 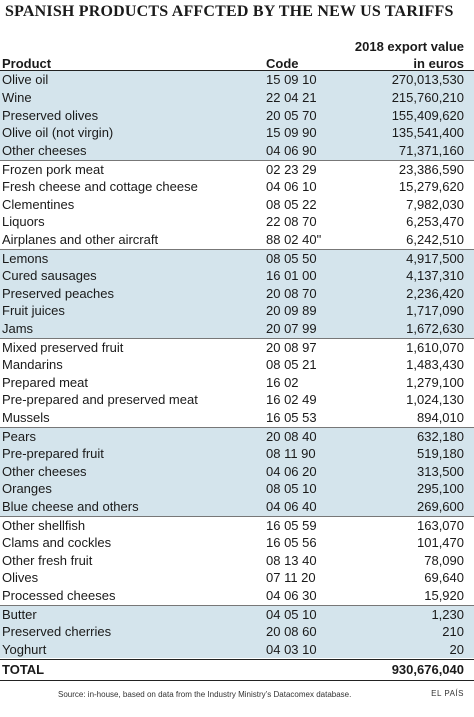 What do you see at coordinates (59, 596) in the screenshot?
I see `product-cell: Processed cheeses` at bounding box center [59, 596].